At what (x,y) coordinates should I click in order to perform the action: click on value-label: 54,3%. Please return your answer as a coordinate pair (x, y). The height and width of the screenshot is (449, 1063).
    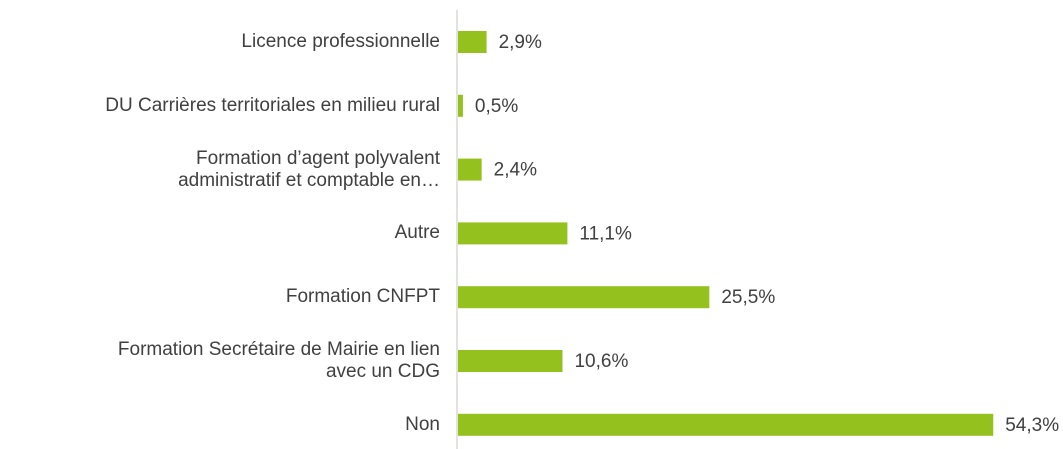
    Looking at the image, I should click on (1032, 425).